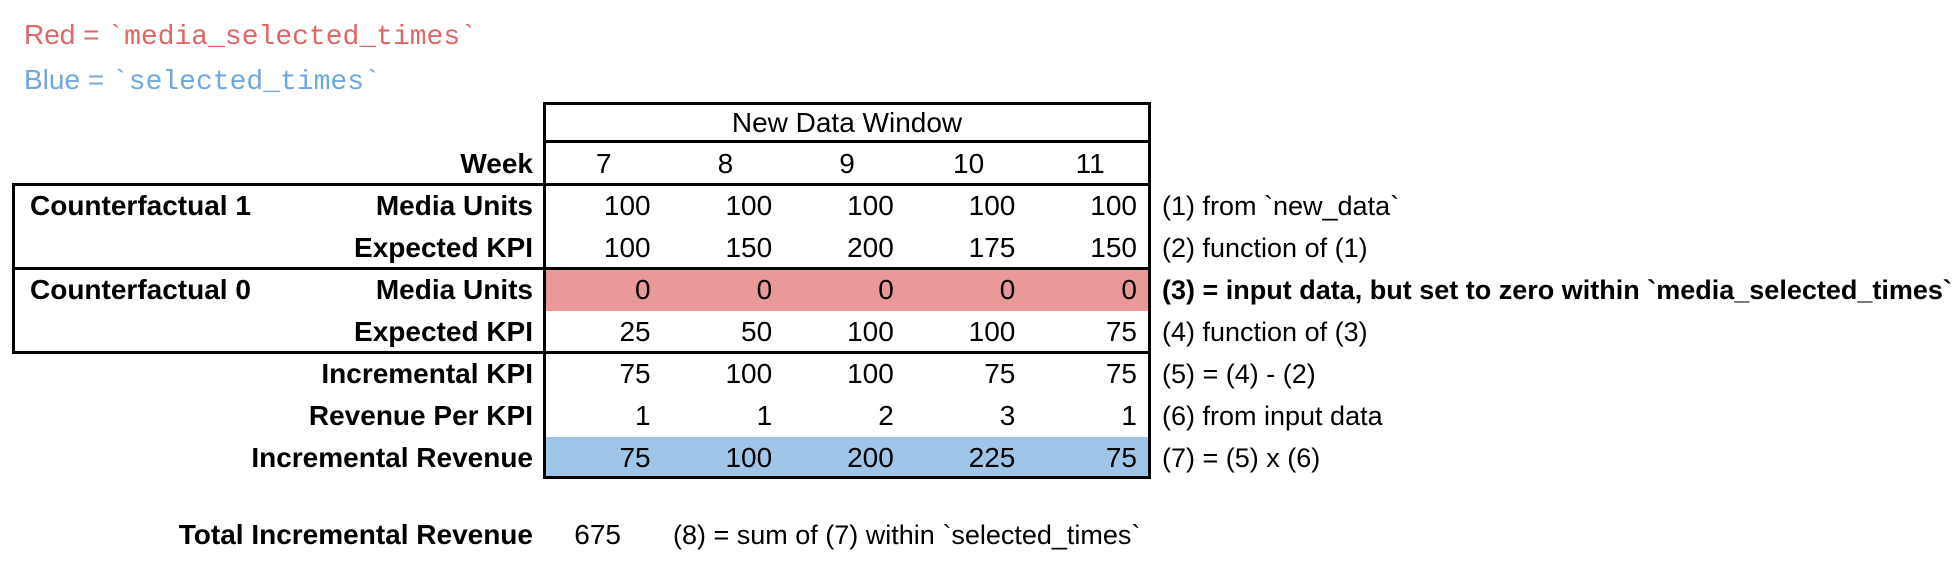 Image resolution: width=1960 pixels, height=574 pixels. What do you see at coordinates (581, 268) in the screenshot?
I see `table-border-cf0-top` at bounding box center [581, 268].